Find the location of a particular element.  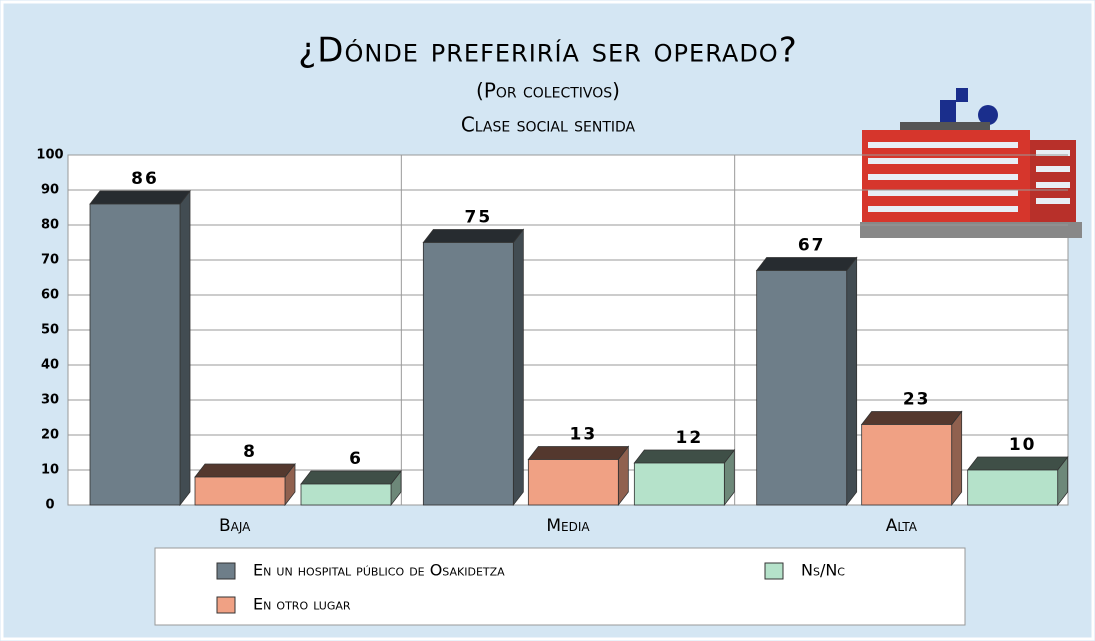

chart-subtitle: (Por colectivos) is located at coordinates (548, 91).